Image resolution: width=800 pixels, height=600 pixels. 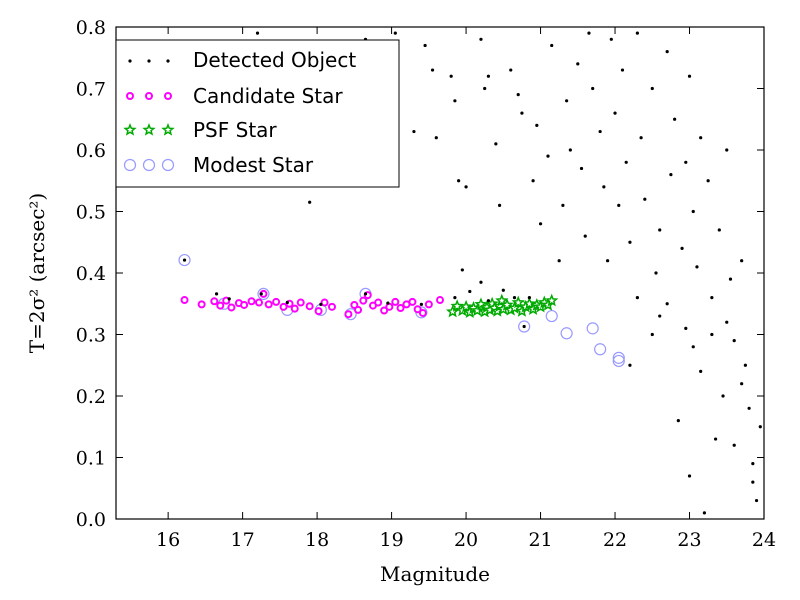 I want to click on legend-label-detected-object: Detected Object, so click(x=274, y=60).